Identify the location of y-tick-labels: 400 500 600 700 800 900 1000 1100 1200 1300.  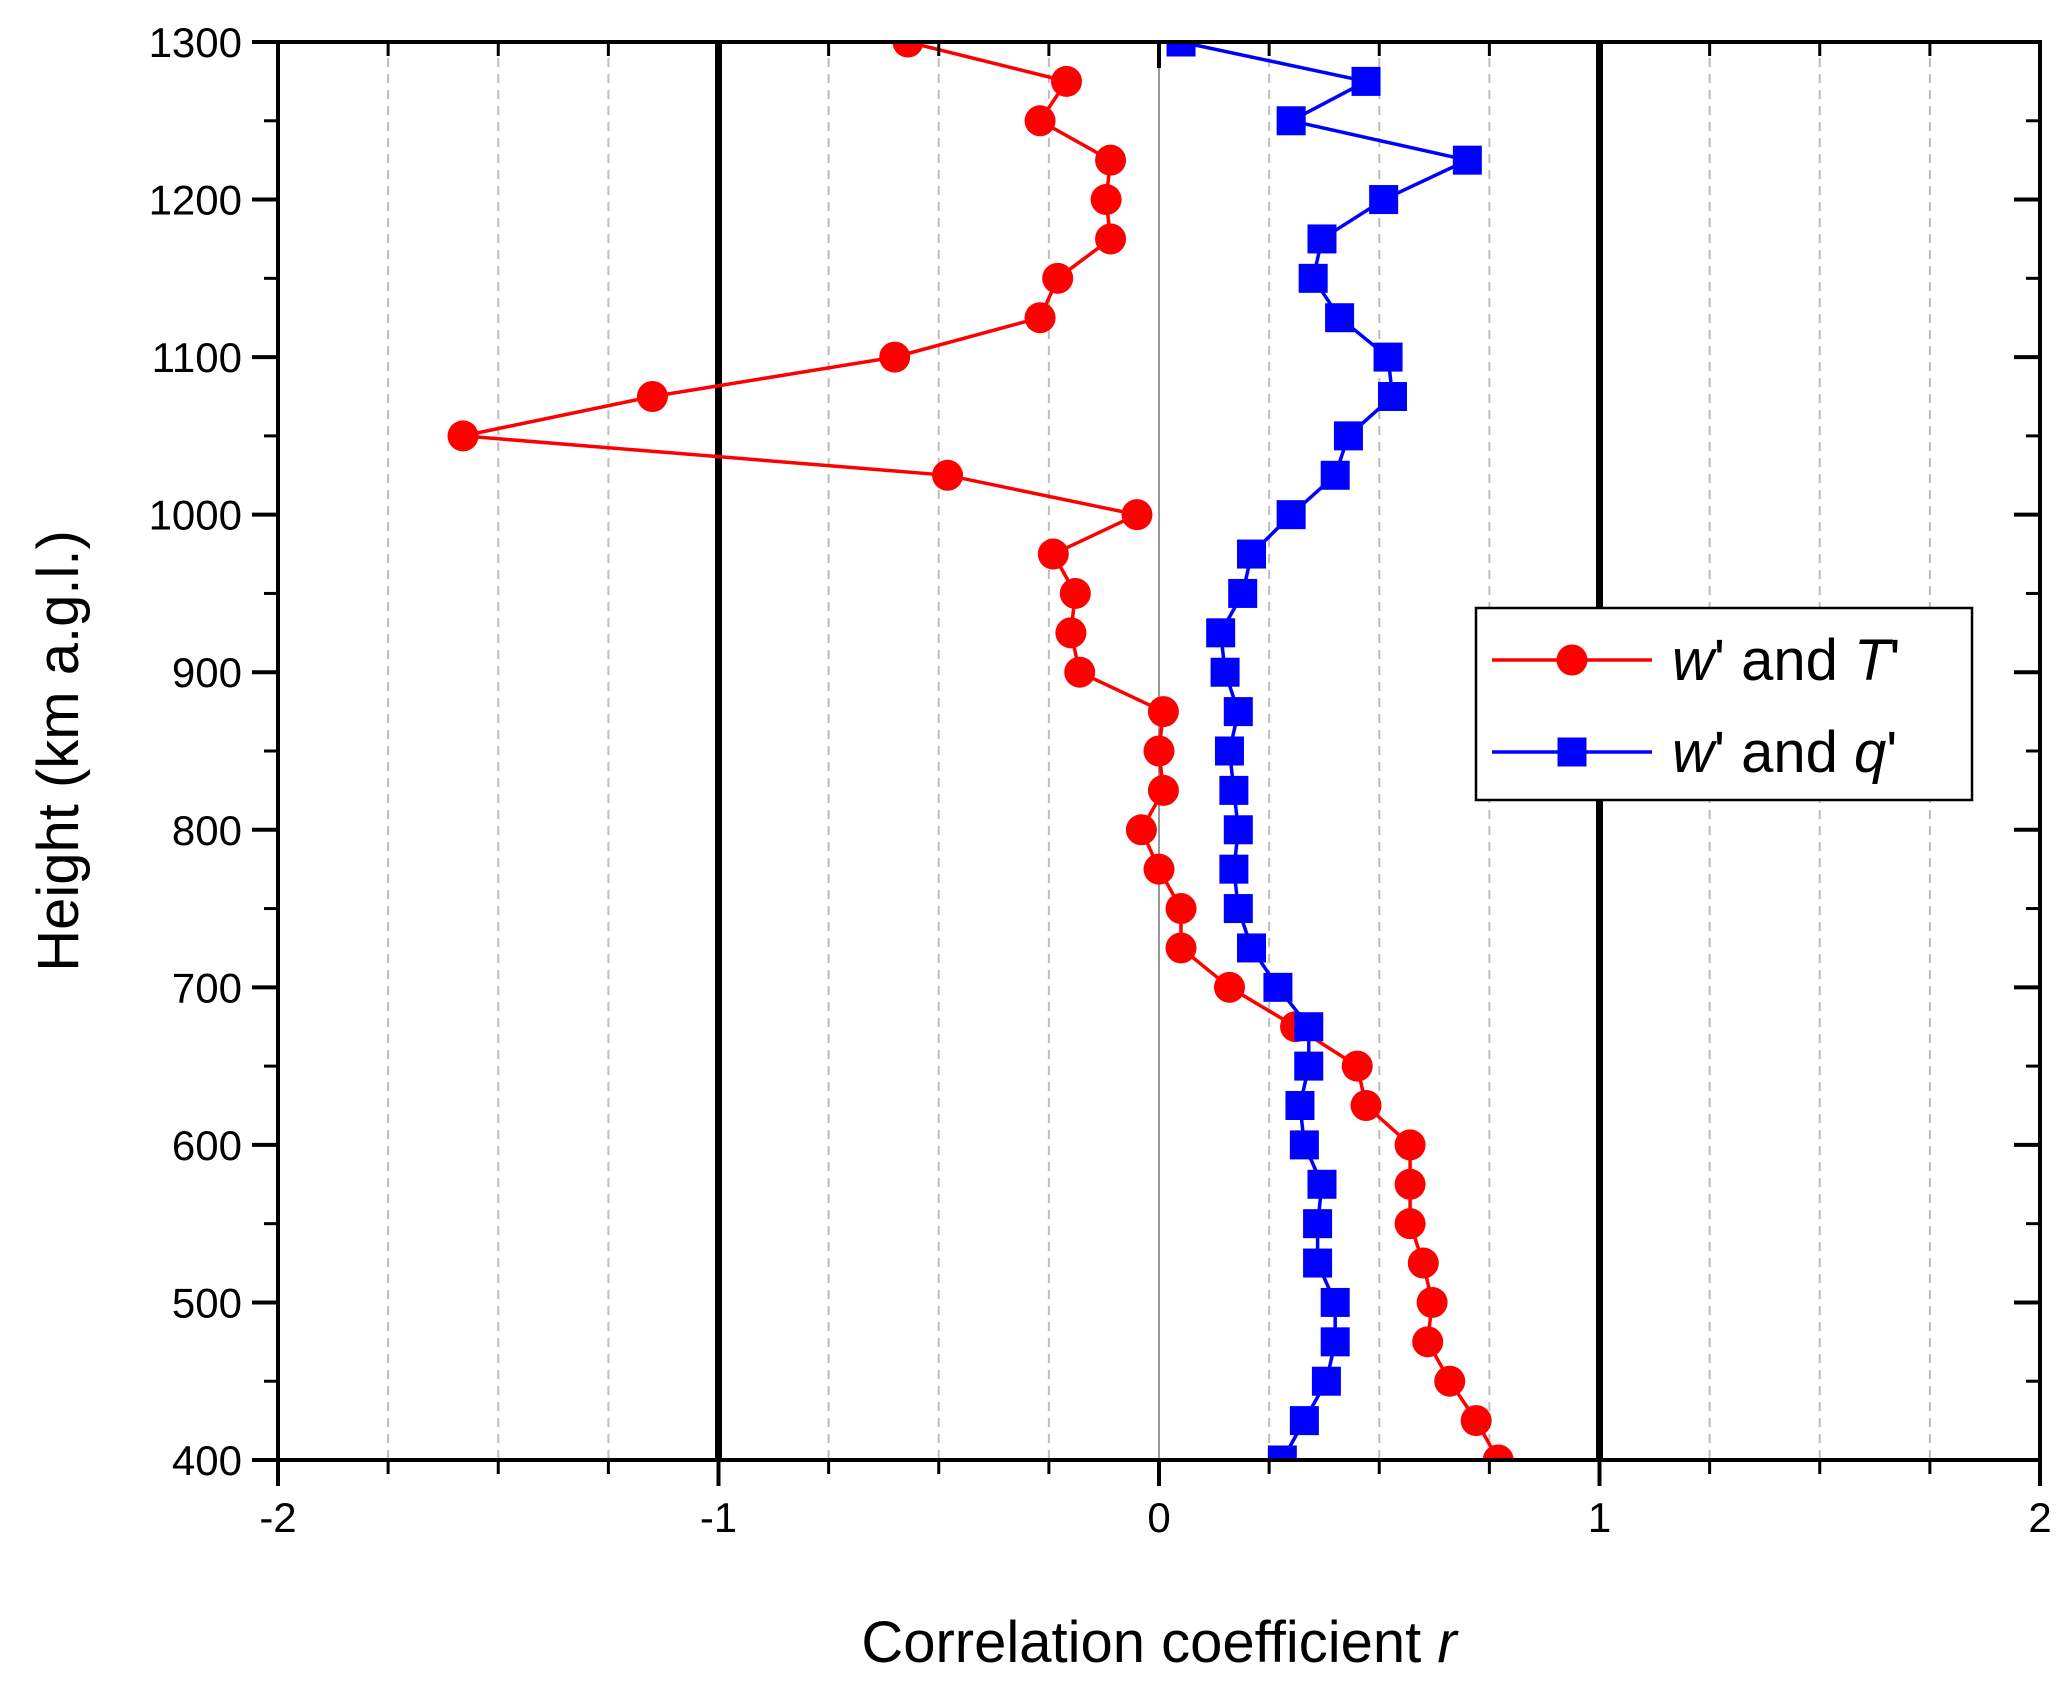
(195, 751).